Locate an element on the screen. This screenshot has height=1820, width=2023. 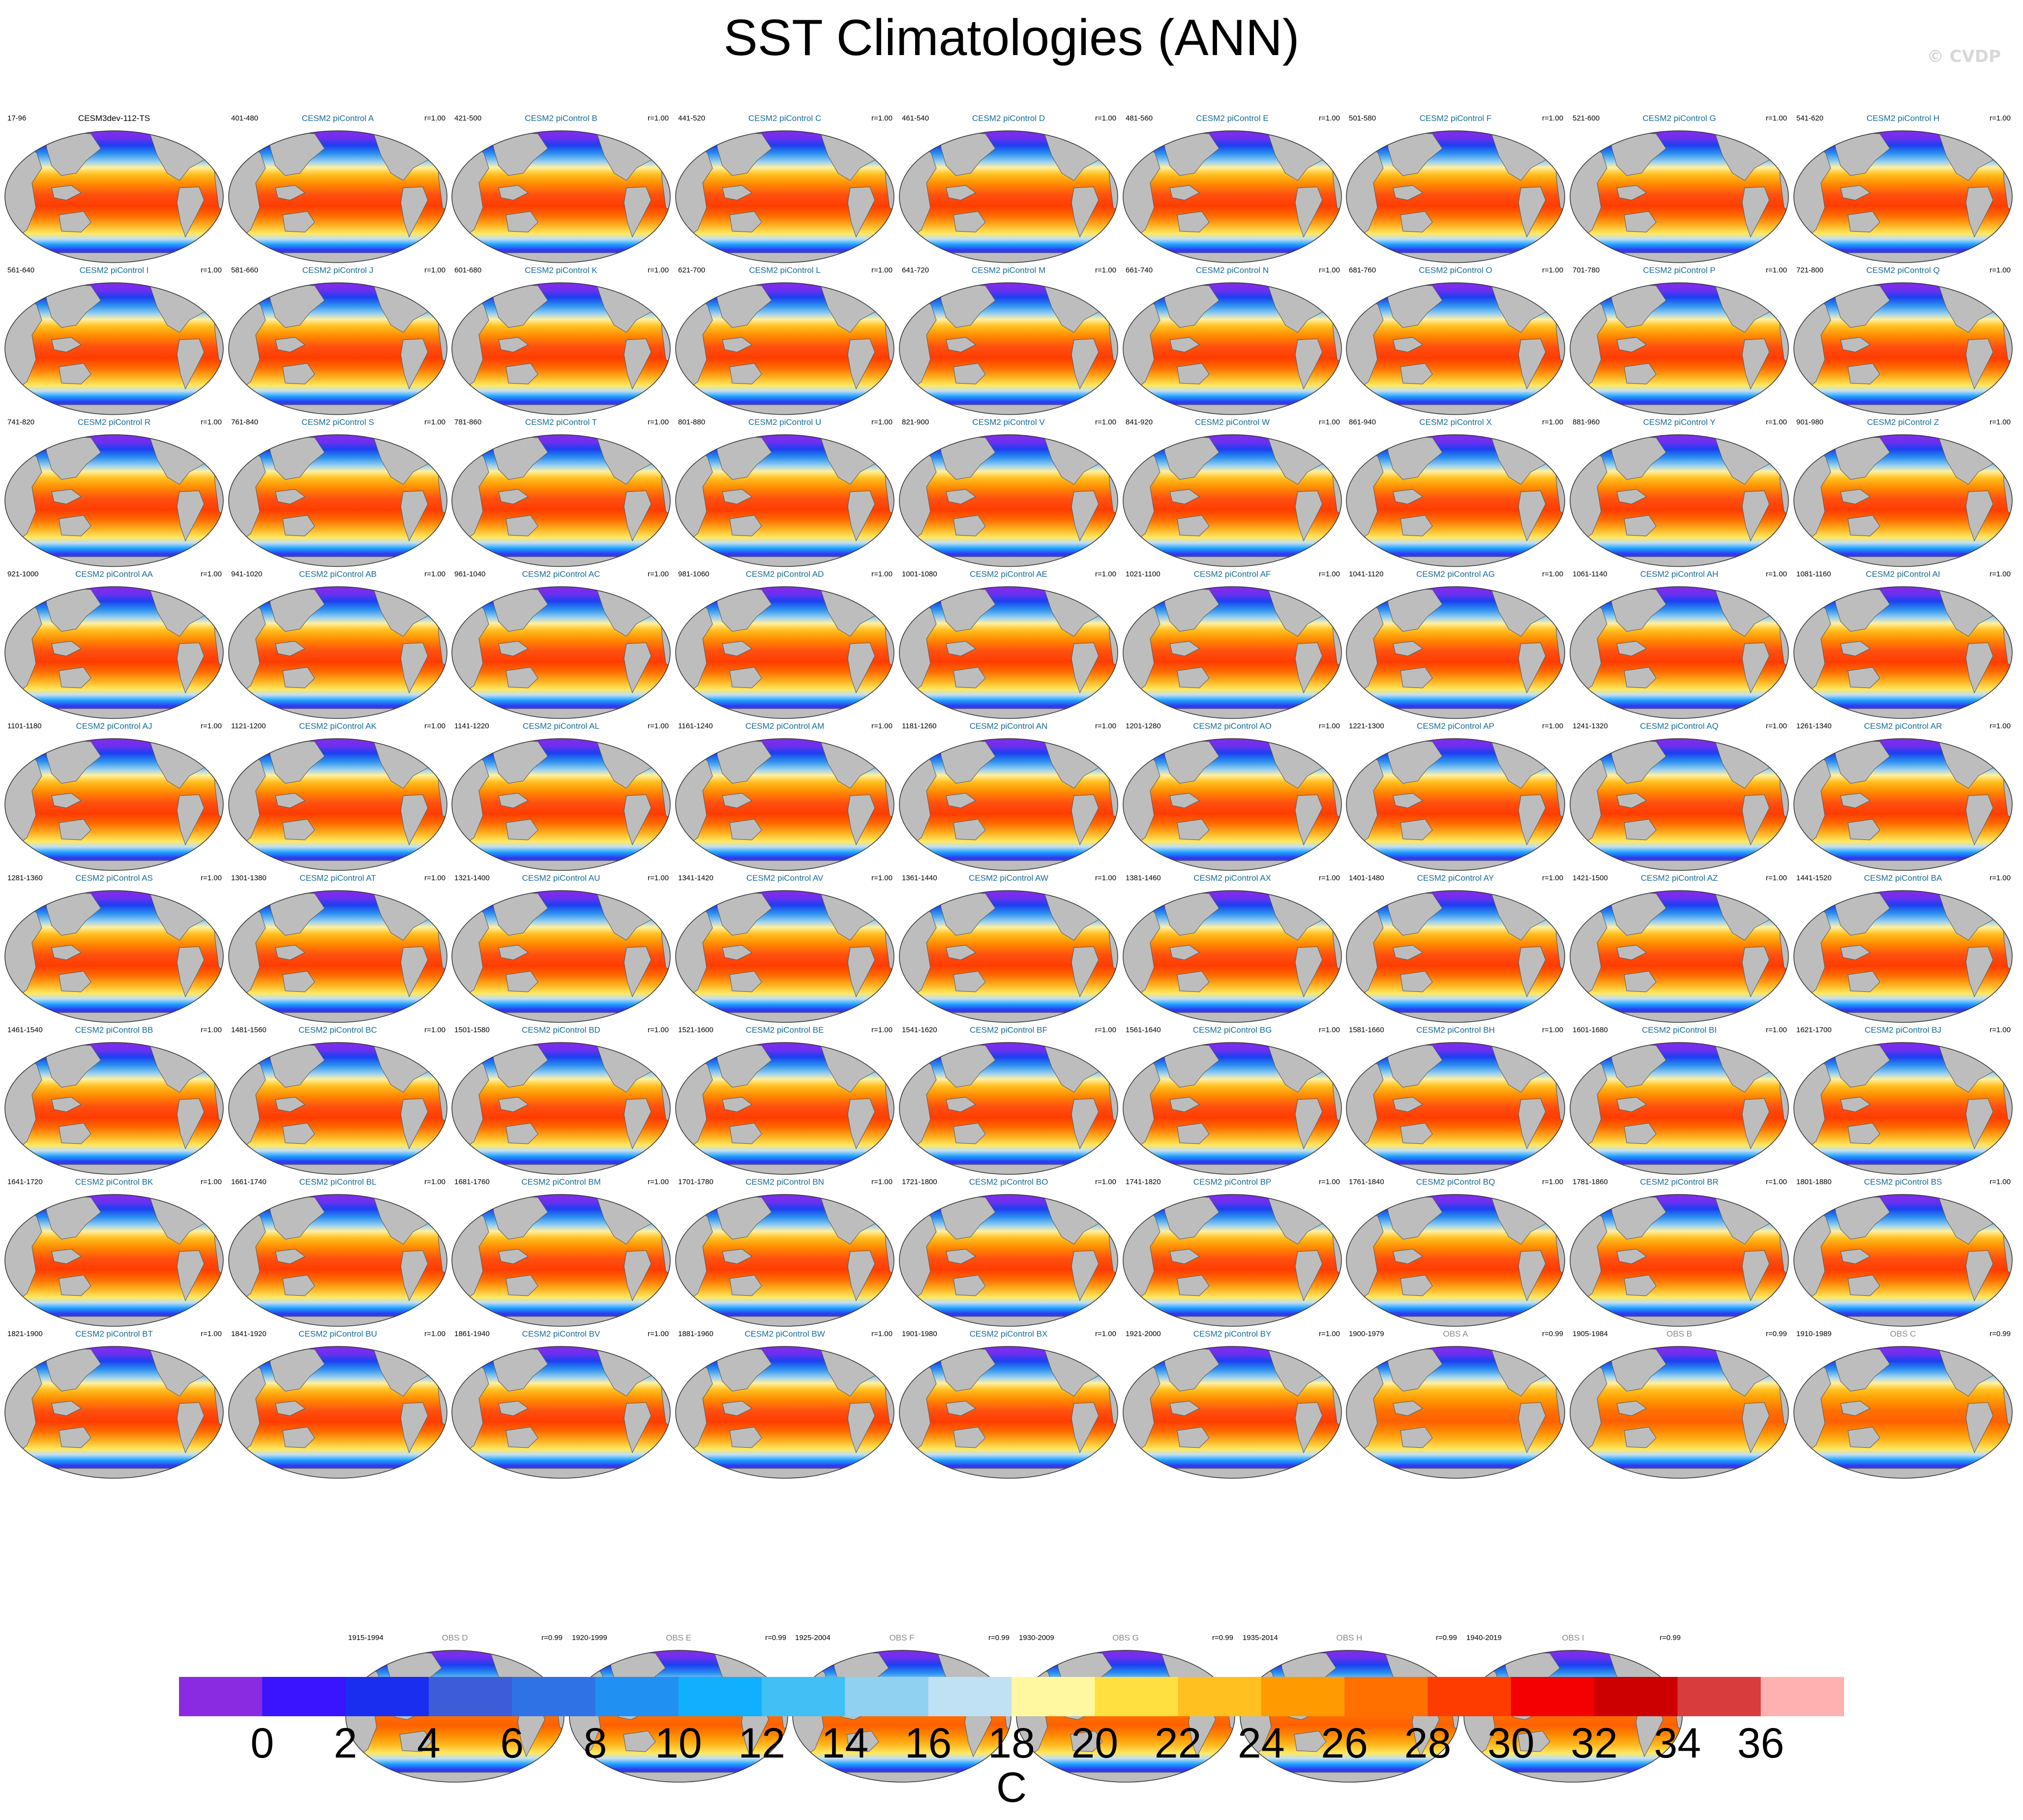
panel-title: CESM2 piControl D is located at coordinates (1008, 118).